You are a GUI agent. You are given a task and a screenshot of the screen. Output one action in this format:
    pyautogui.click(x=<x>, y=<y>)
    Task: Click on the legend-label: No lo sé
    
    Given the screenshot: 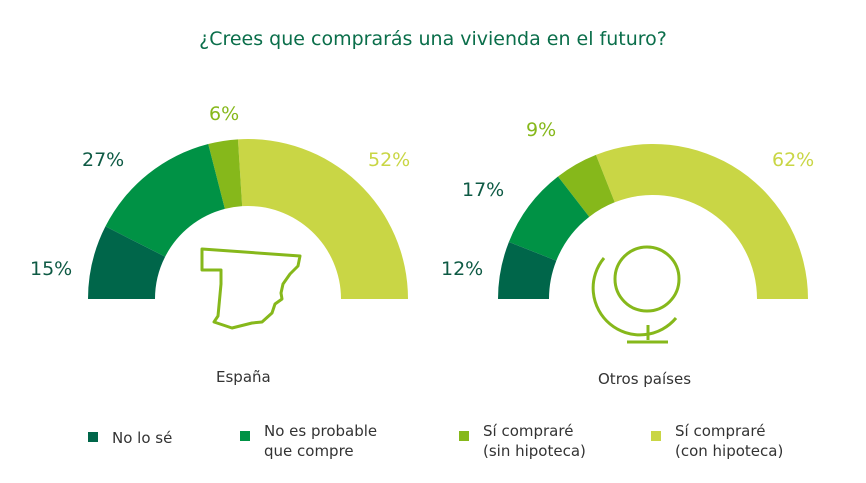 What is the action you would take?
    pyautogui.click(x=142, y=438)
    